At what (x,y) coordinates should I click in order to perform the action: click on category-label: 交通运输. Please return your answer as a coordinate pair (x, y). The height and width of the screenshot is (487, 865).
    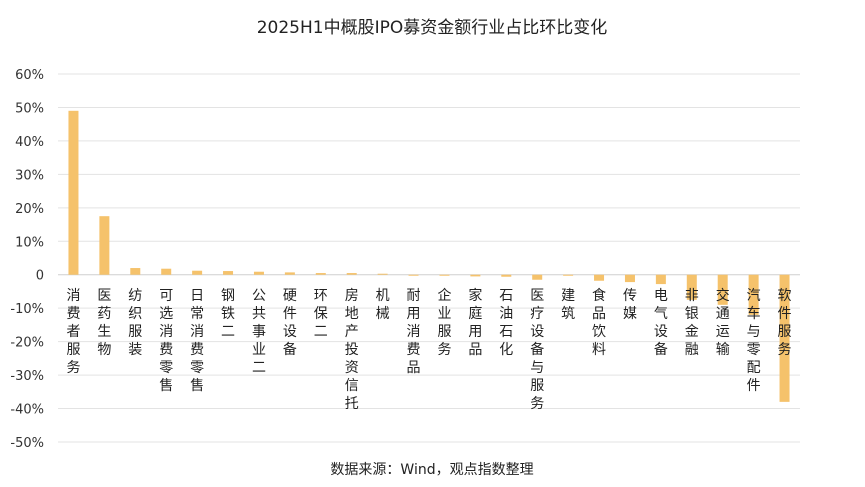
    Looking at the image, I should click on (723, 322).